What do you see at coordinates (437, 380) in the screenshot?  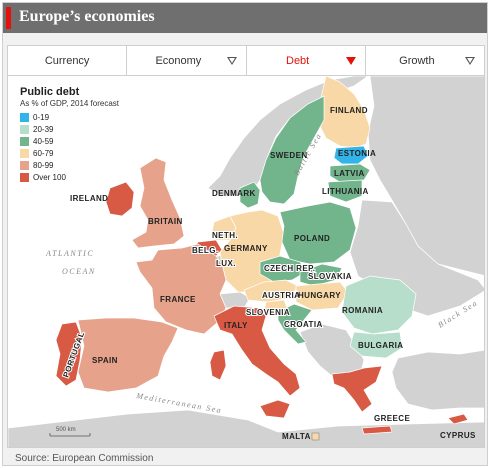 I see `country-turkey` at bounding box center [437, 380].